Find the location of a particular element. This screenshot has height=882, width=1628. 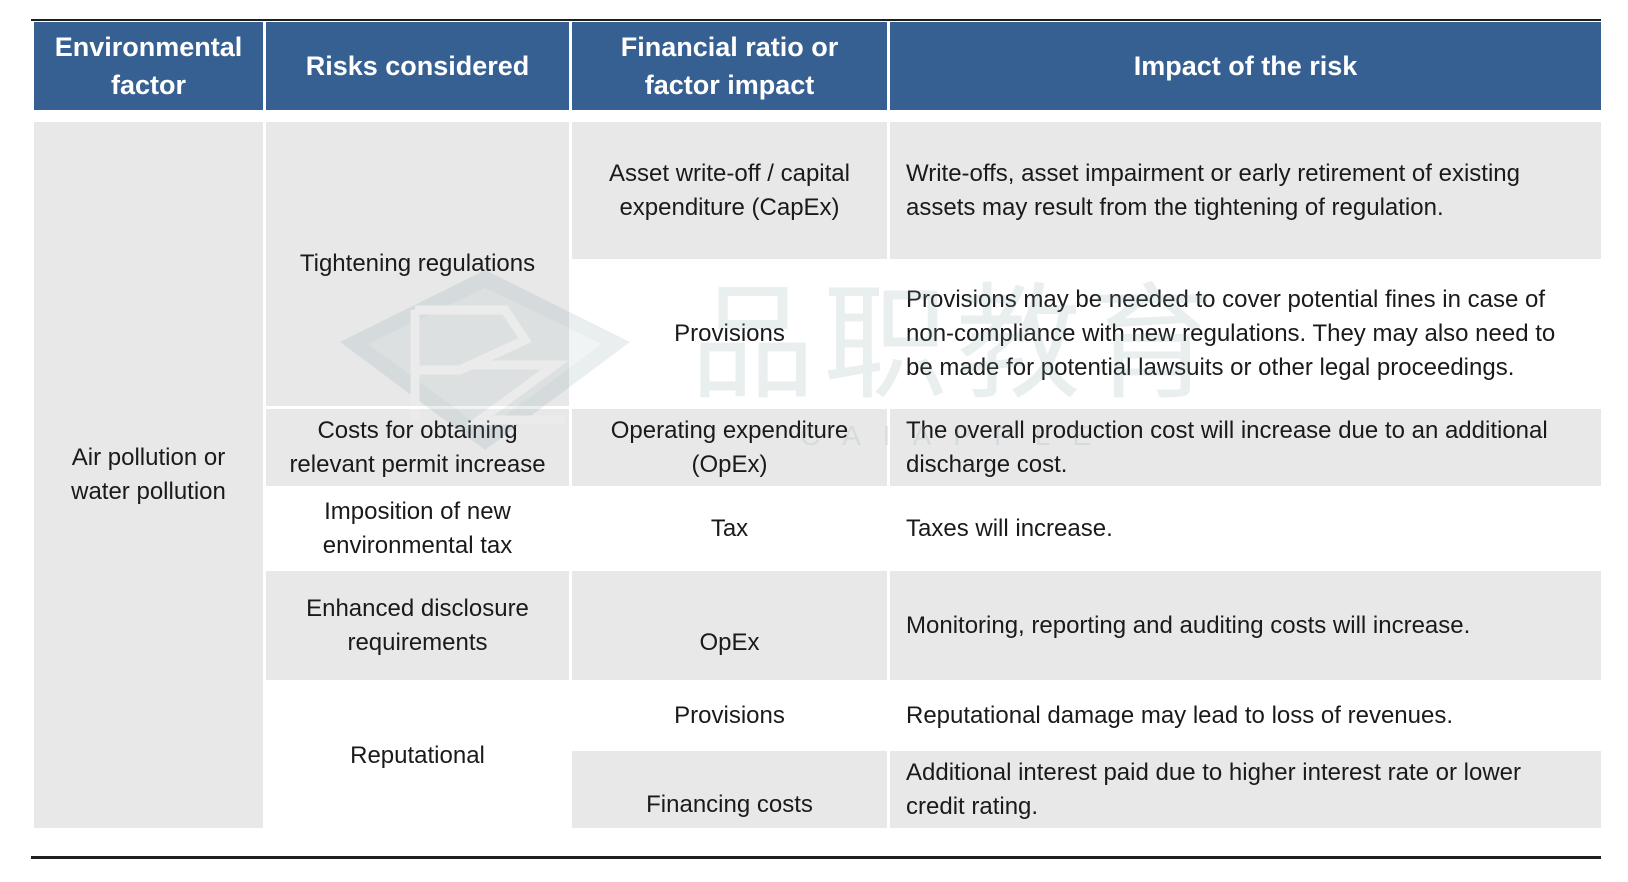

table-top-rule is located at coordinates (816, 20).